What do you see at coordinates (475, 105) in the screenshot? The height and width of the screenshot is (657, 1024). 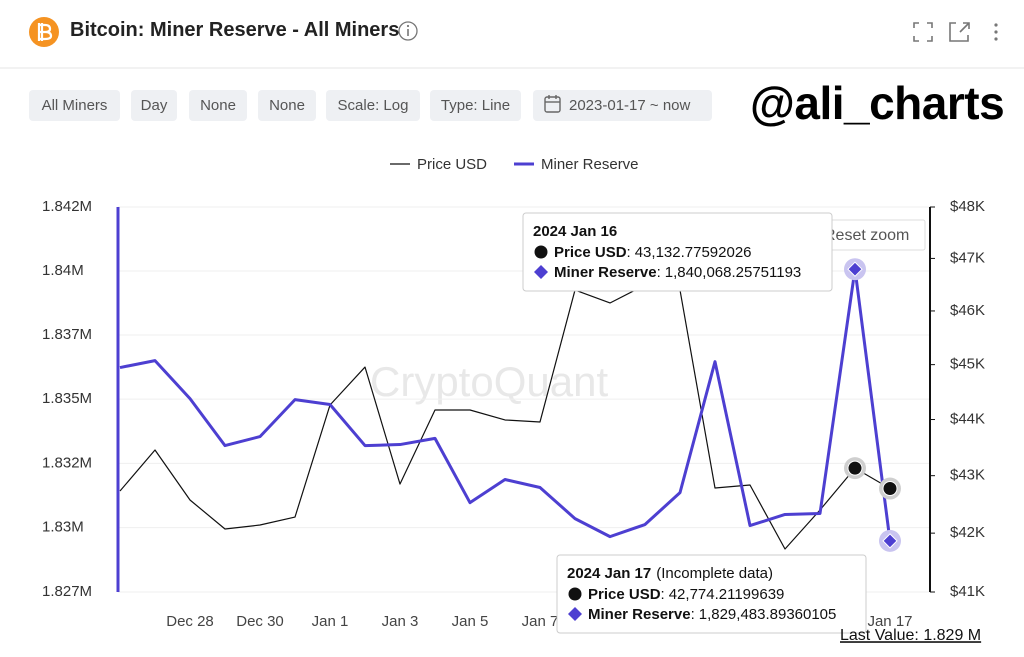 I see `button: Type: Line` at bounding box center [475, 105].